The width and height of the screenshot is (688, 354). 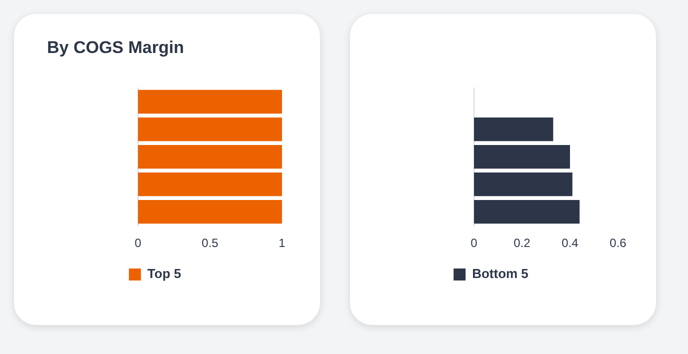 What do you see at coordinates (522, 243) in the screenshot?
I see `x-tick-label: 0.2` at bounding box center [522, 243].